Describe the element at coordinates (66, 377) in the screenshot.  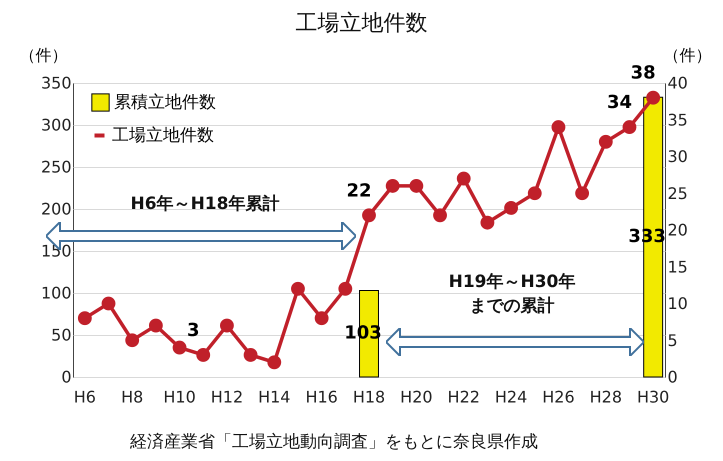
I see `y-tick-label: 0` at that location.